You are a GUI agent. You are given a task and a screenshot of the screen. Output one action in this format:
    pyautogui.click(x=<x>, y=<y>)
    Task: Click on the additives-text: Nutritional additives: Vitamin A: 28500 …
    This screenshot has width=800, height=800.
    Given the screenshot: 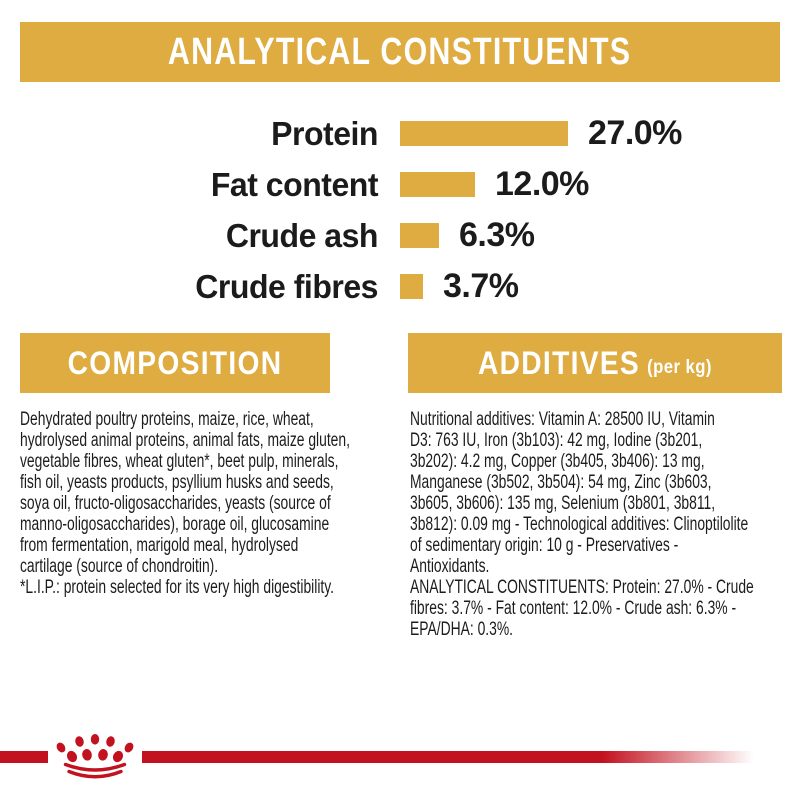 What is the action you would take?
    pyautogui.click(x=605, y=524)
    